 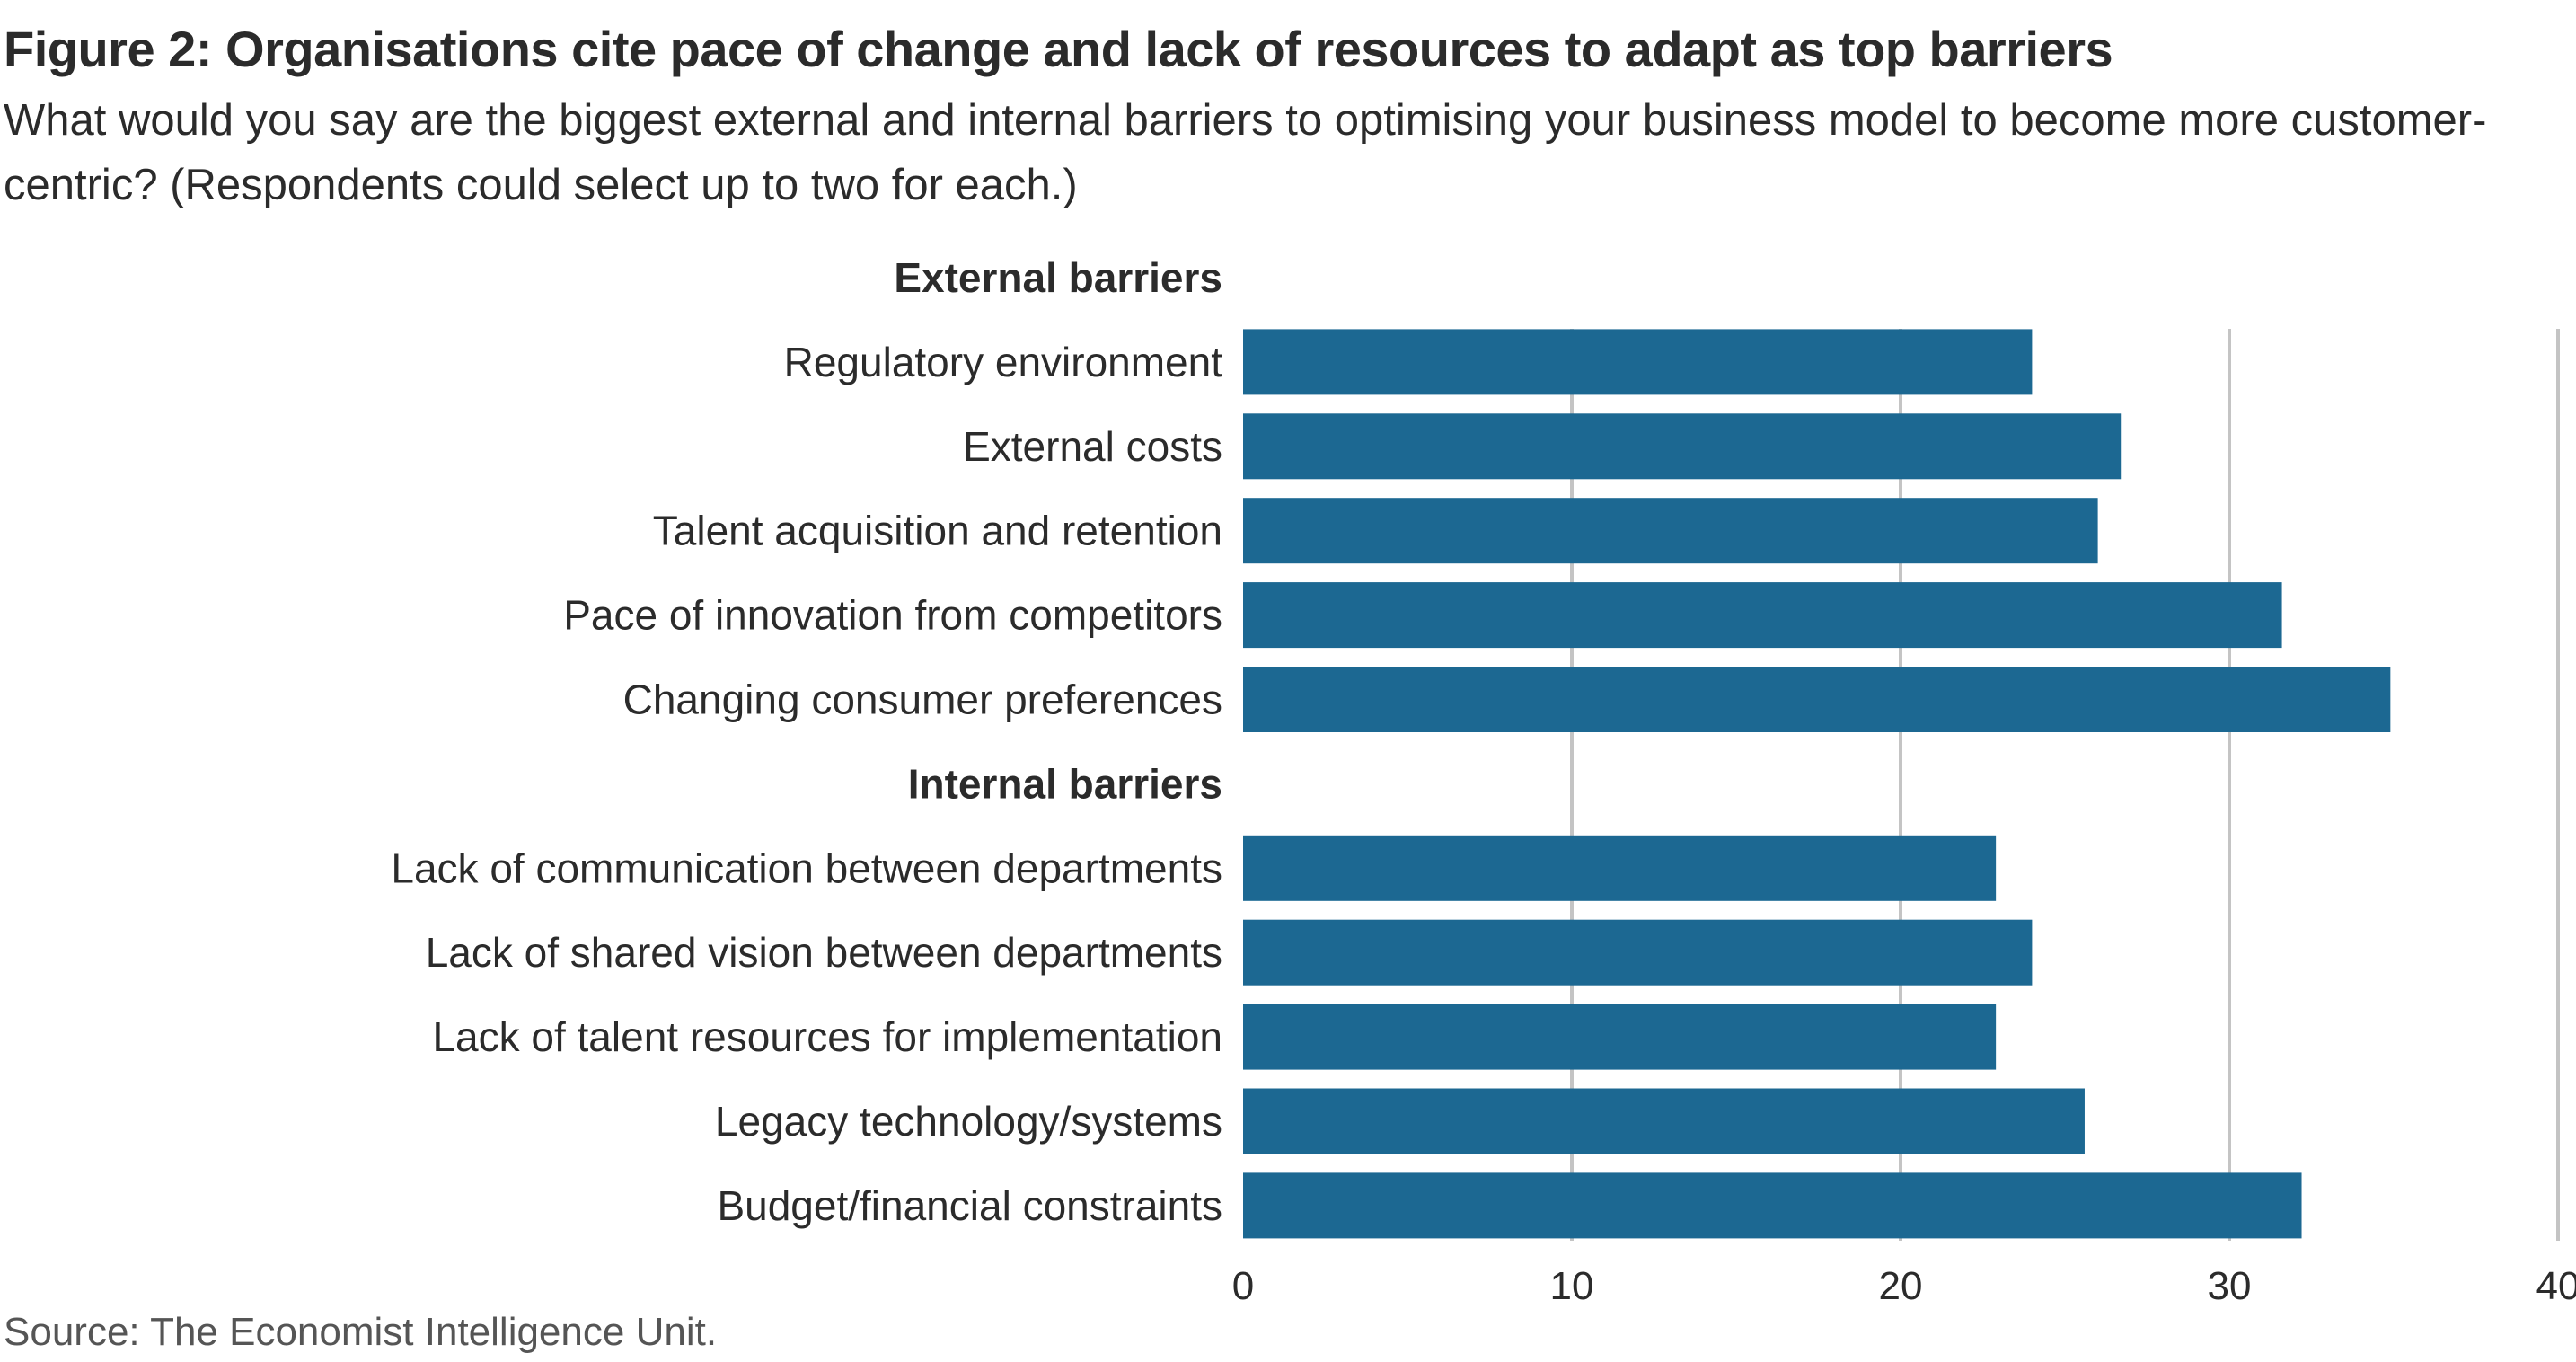 What do you see at coordinates (937, 531) in the screenshot?
I see `category-label: Talent acquisition and retention` at bounding box center [937, 531].